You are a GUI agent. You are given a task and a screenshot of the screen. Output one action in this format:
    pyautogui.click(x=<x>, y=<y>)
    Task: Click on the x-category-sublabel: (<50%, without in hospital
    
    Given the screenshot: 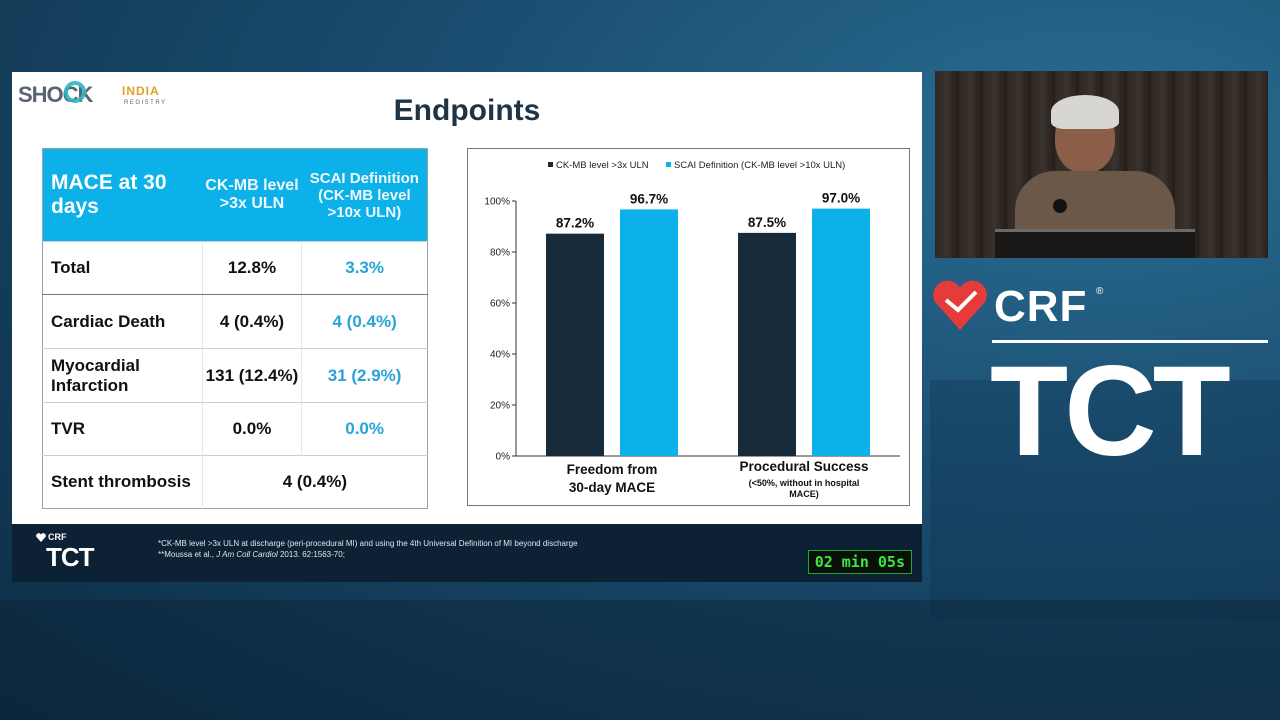 What is the action you would take?
    pyautogui.click(x=804, y=483)
    